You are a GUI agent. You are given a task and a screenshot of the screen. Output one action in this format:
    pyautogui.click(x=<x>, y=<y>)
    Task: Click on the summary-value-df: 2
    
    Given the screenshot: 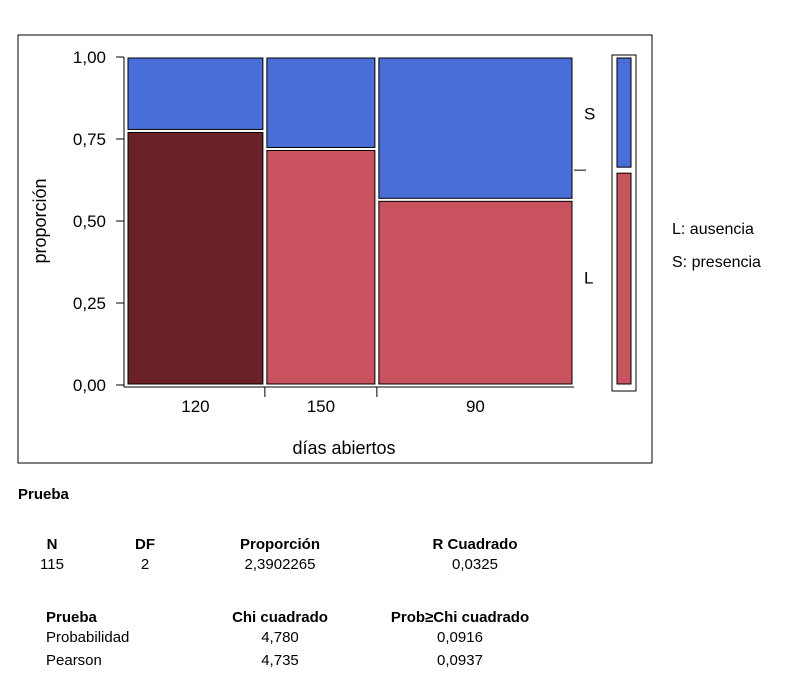 What is the action you would take?
    pyautogui.click(x=145, y=564)
    